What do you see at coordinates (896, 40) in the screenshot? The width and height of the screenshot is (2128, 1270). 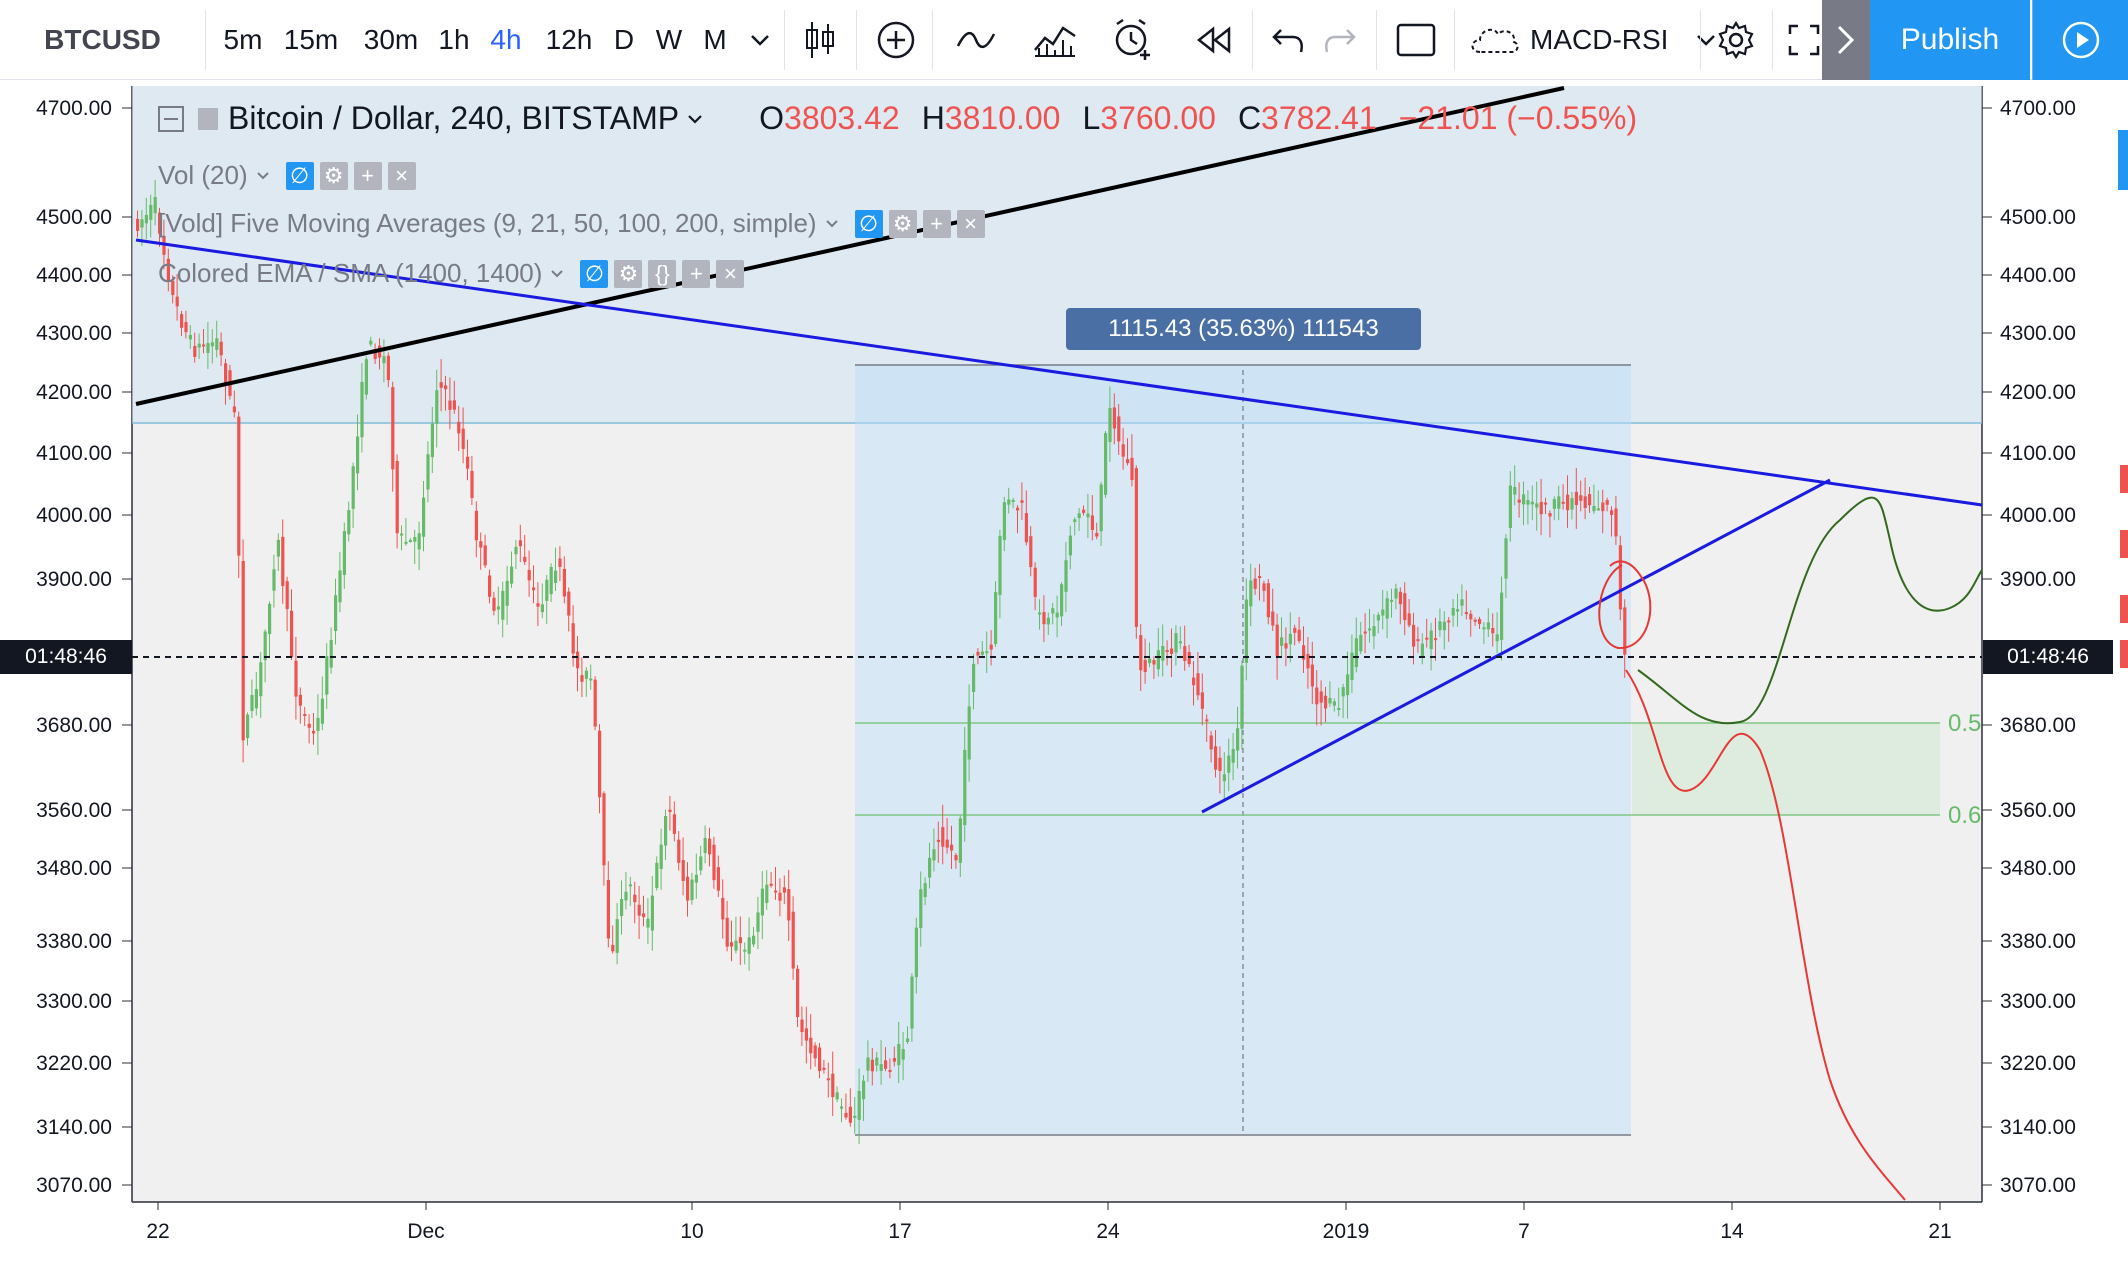 I see `plus-circle-icon` at bounding box center [896, 40].